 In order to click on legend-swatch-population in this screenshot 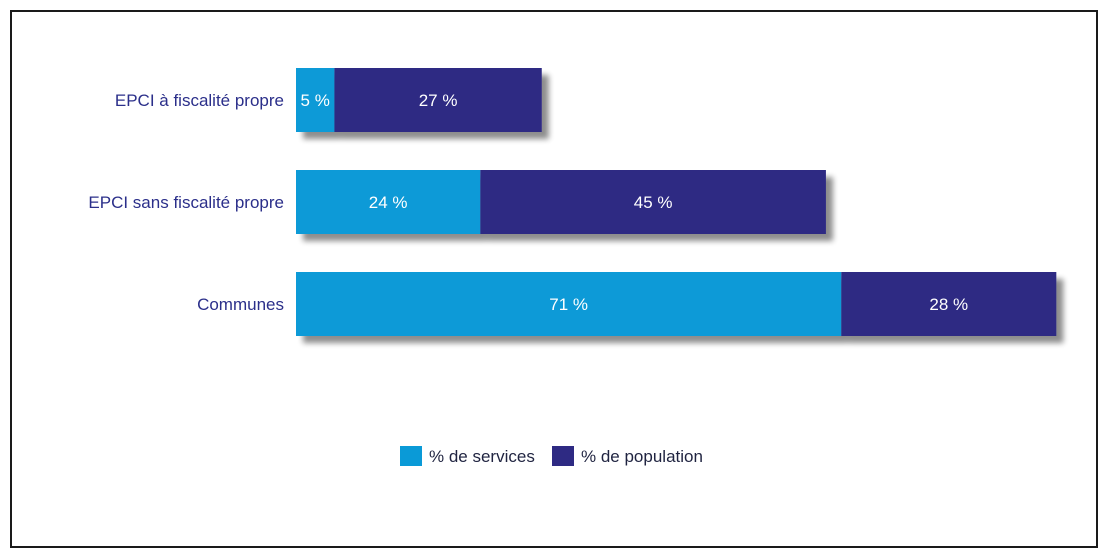, I will do `click(563, 456)`.